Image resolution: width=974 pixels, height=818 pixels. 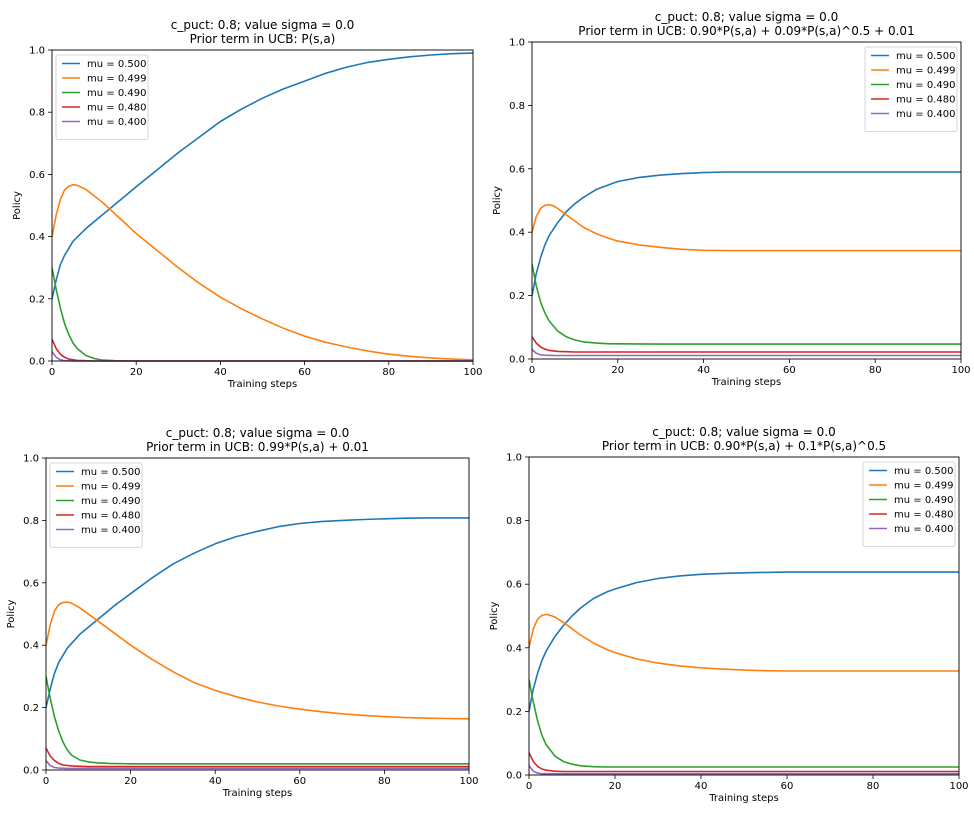 I want to click on chart-subtitle: Prior term in UCB: 0.99*P(s,a) + 0.01, so click(x=257, y=447).